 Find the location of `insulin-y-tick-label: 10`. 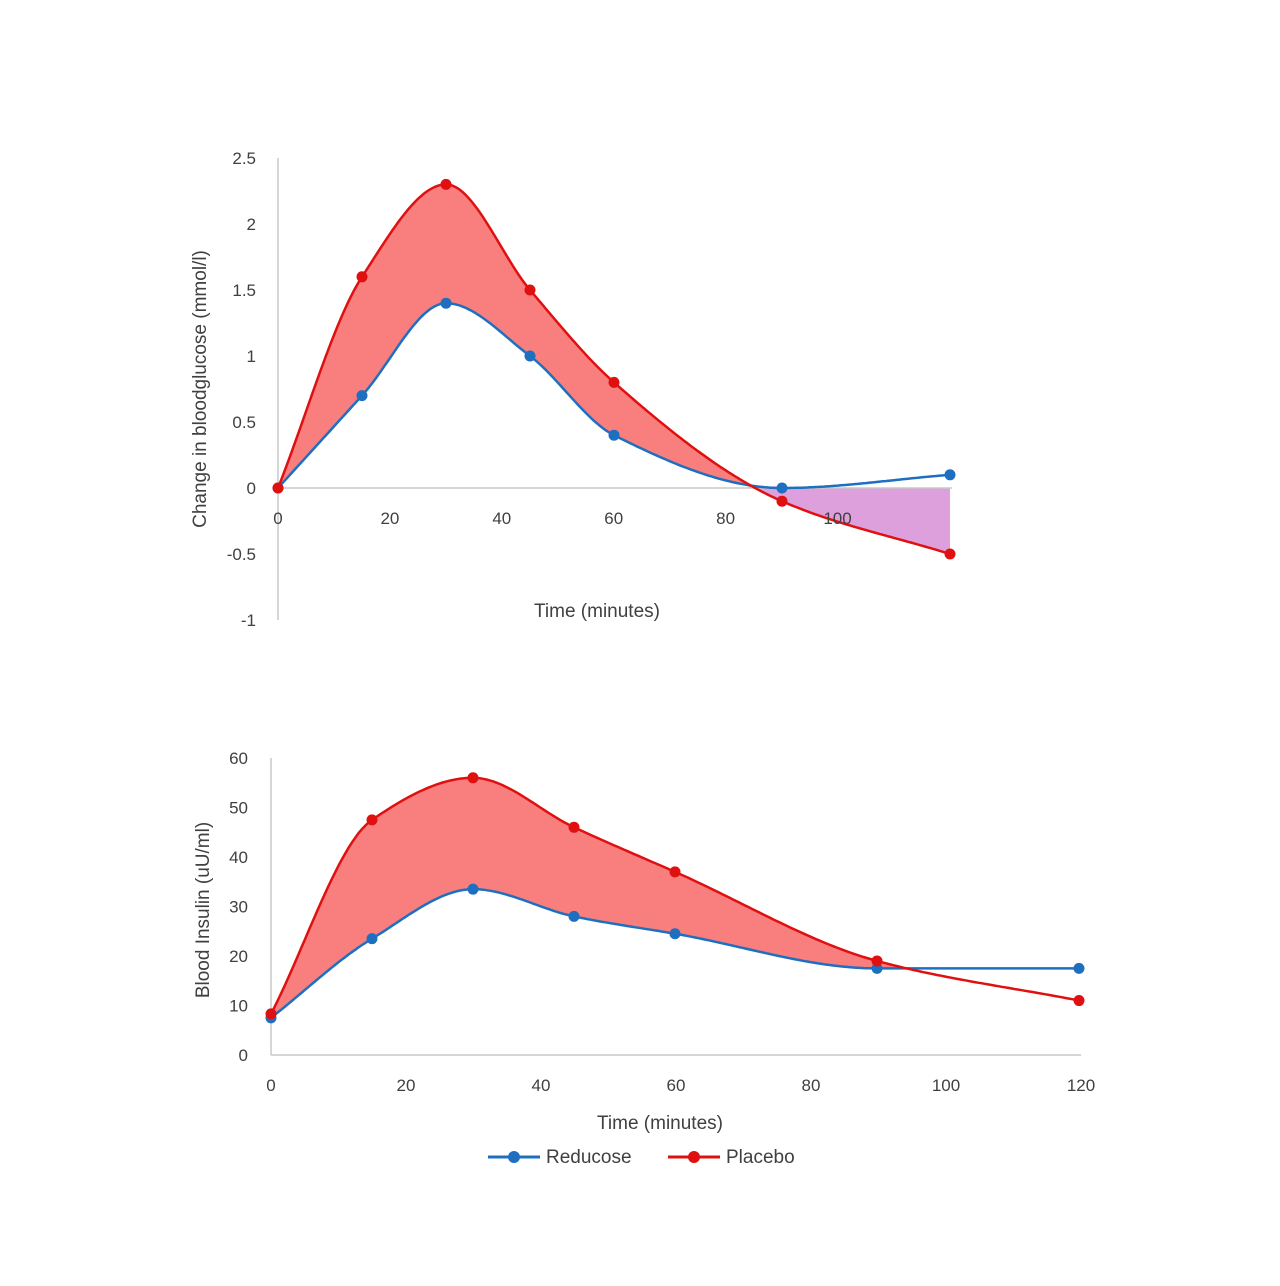

insulin-y-tick-label: 10 is located at coordinates (238, 1006).